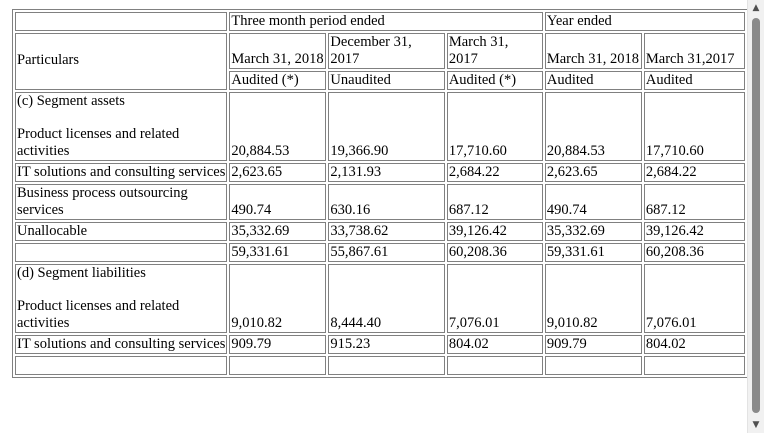 Image resolution: width=764 pixels, height=433 pixels. I want to click on value-cell: 19,366.90, so click(386, 126).